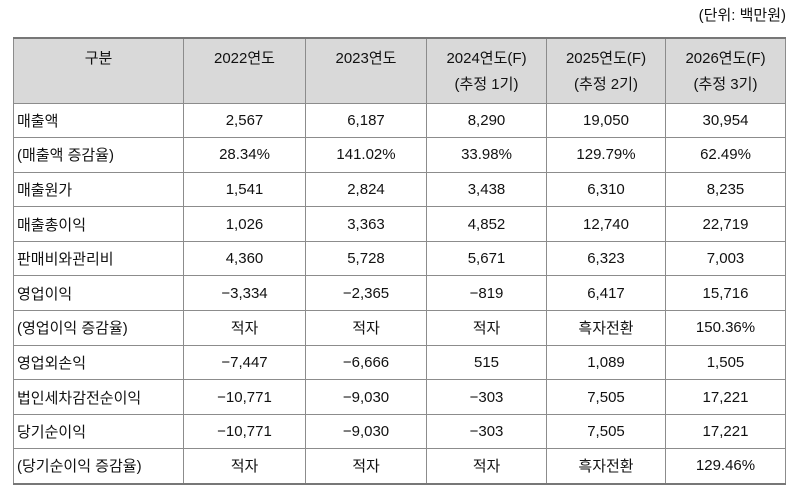 The height and width of the screenshot is (498, 800). I want to click on table-cell: 5,728, so click(366, 258).